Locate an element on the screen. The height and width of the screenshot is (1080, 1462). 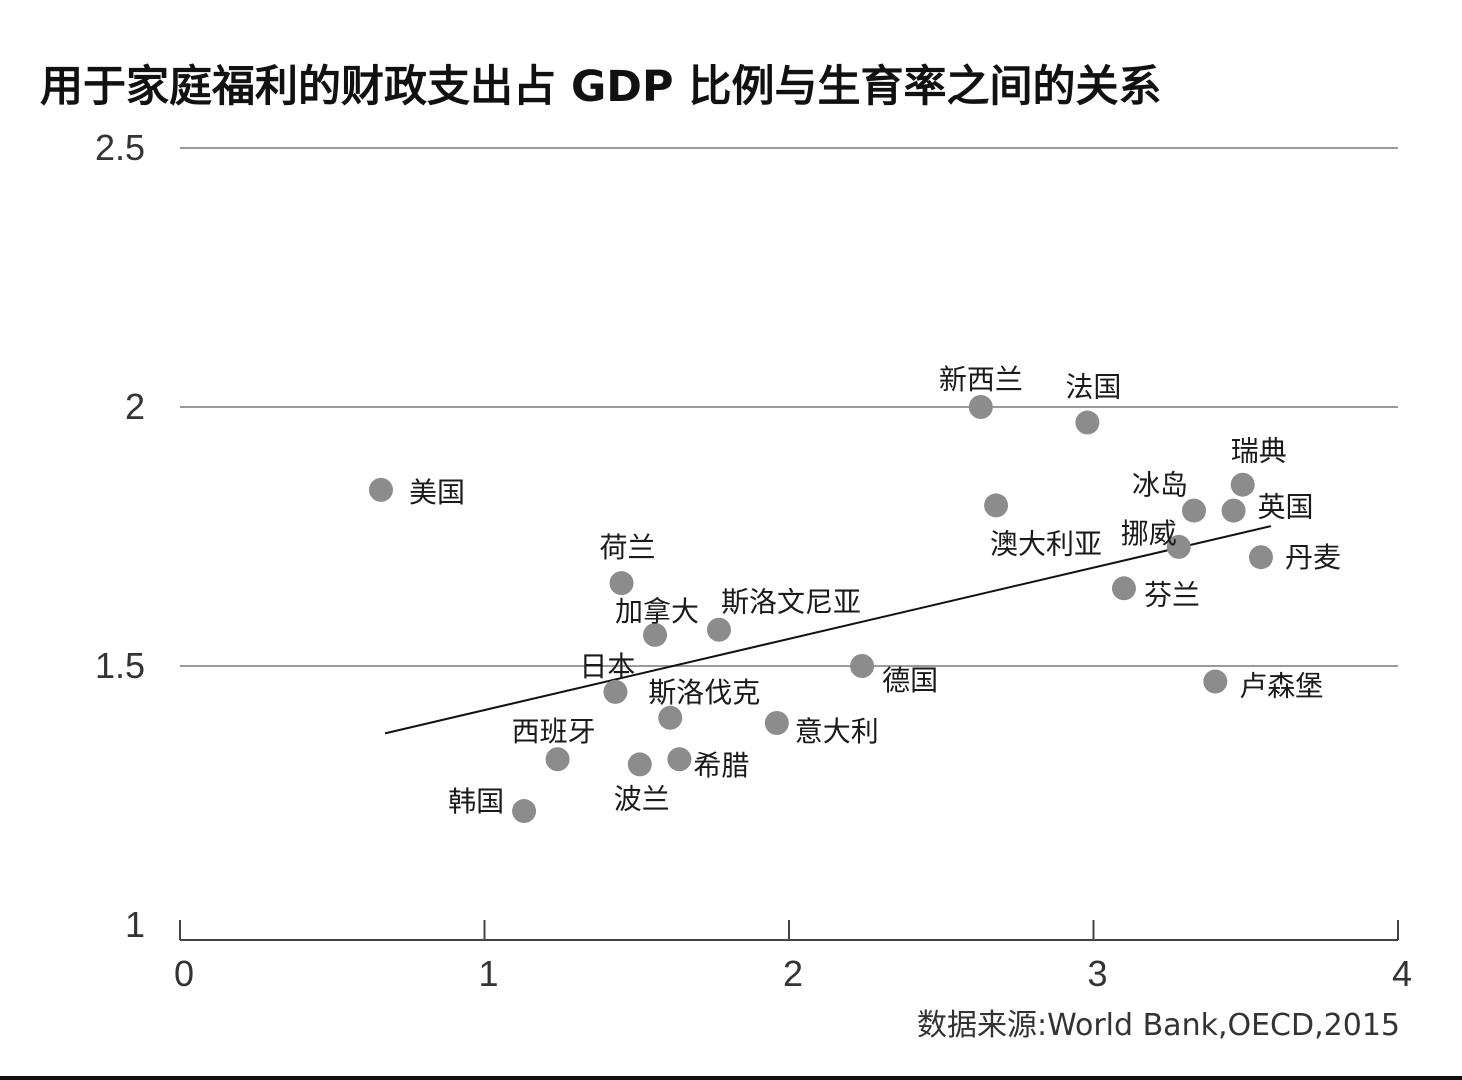
y-tick-label: 2 is located at coordinates (135, 406).